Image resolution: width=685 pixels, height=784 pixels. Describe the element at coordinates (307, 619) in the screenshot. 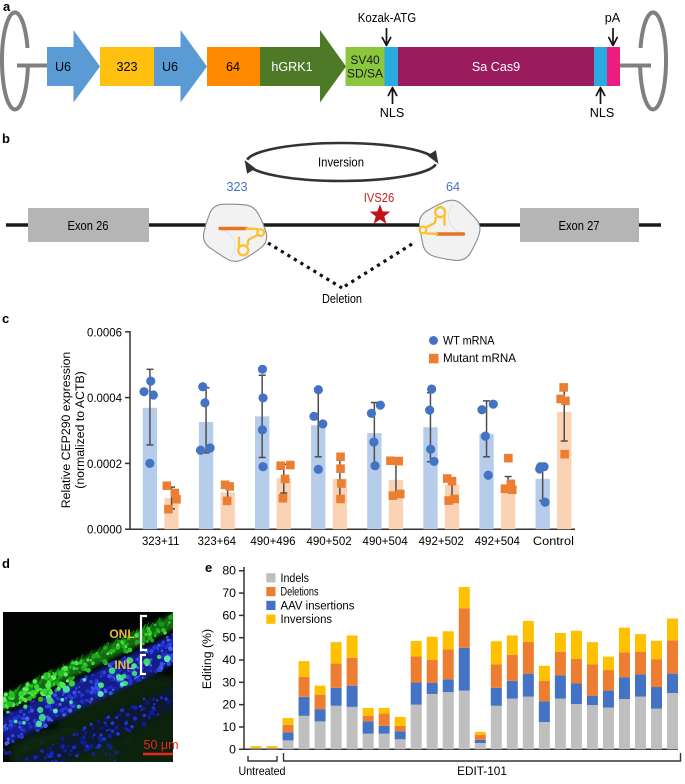

I see `svg-text: Inversions` at that location.